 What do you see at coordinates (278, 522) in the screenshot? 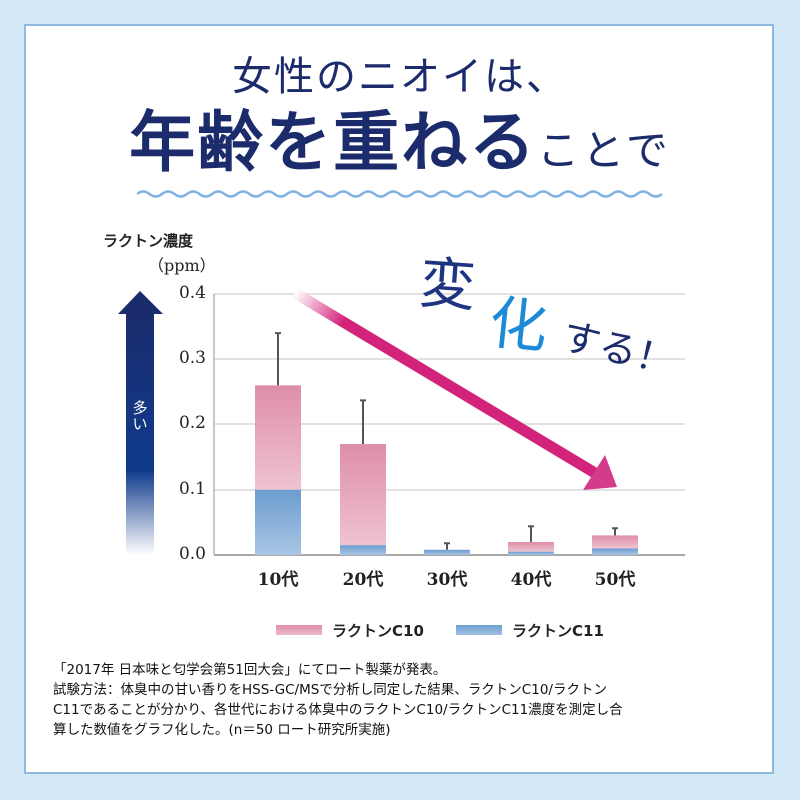
I see `bar-c11-10代` at bounding box center [278, 522].